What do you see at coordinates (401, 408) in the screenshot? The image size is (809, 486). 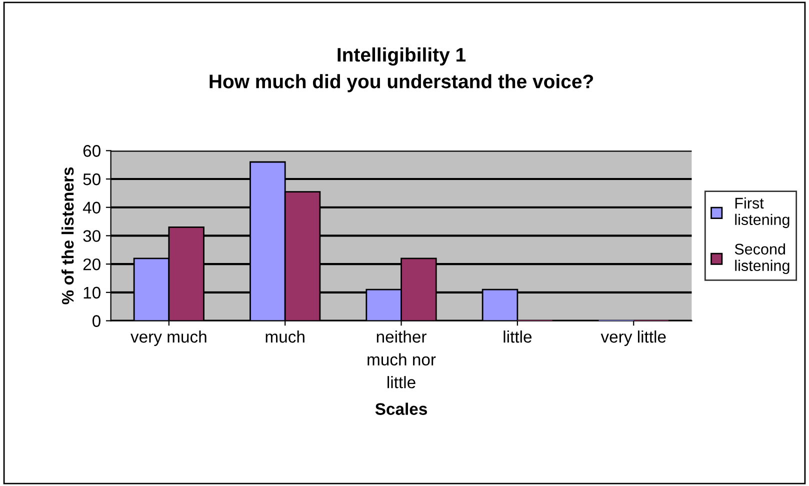 I see `x-axis-title: Scales` at bounding box center [401, 408].